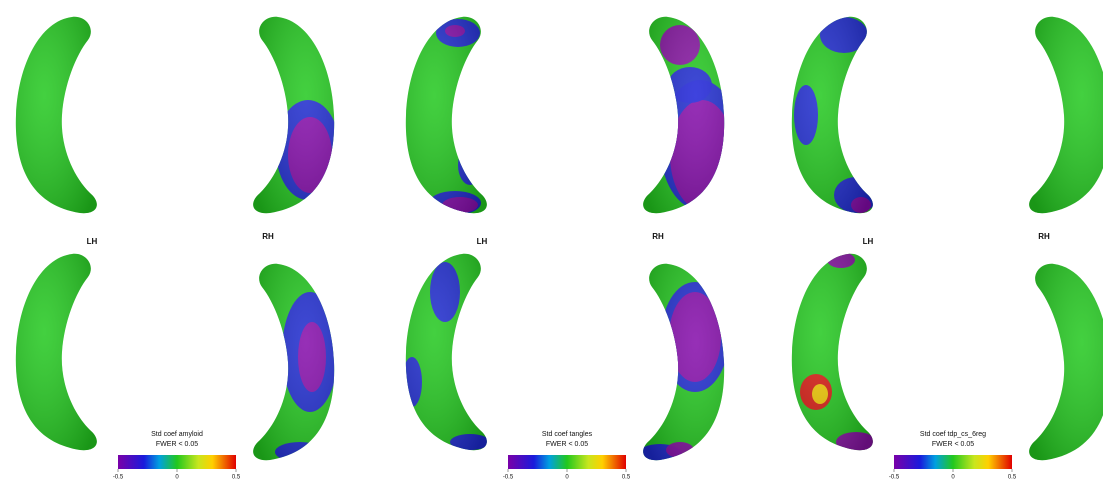  I want to click on colorbar-title: Std coef tdp_cs_6reg, so click(953, 434).